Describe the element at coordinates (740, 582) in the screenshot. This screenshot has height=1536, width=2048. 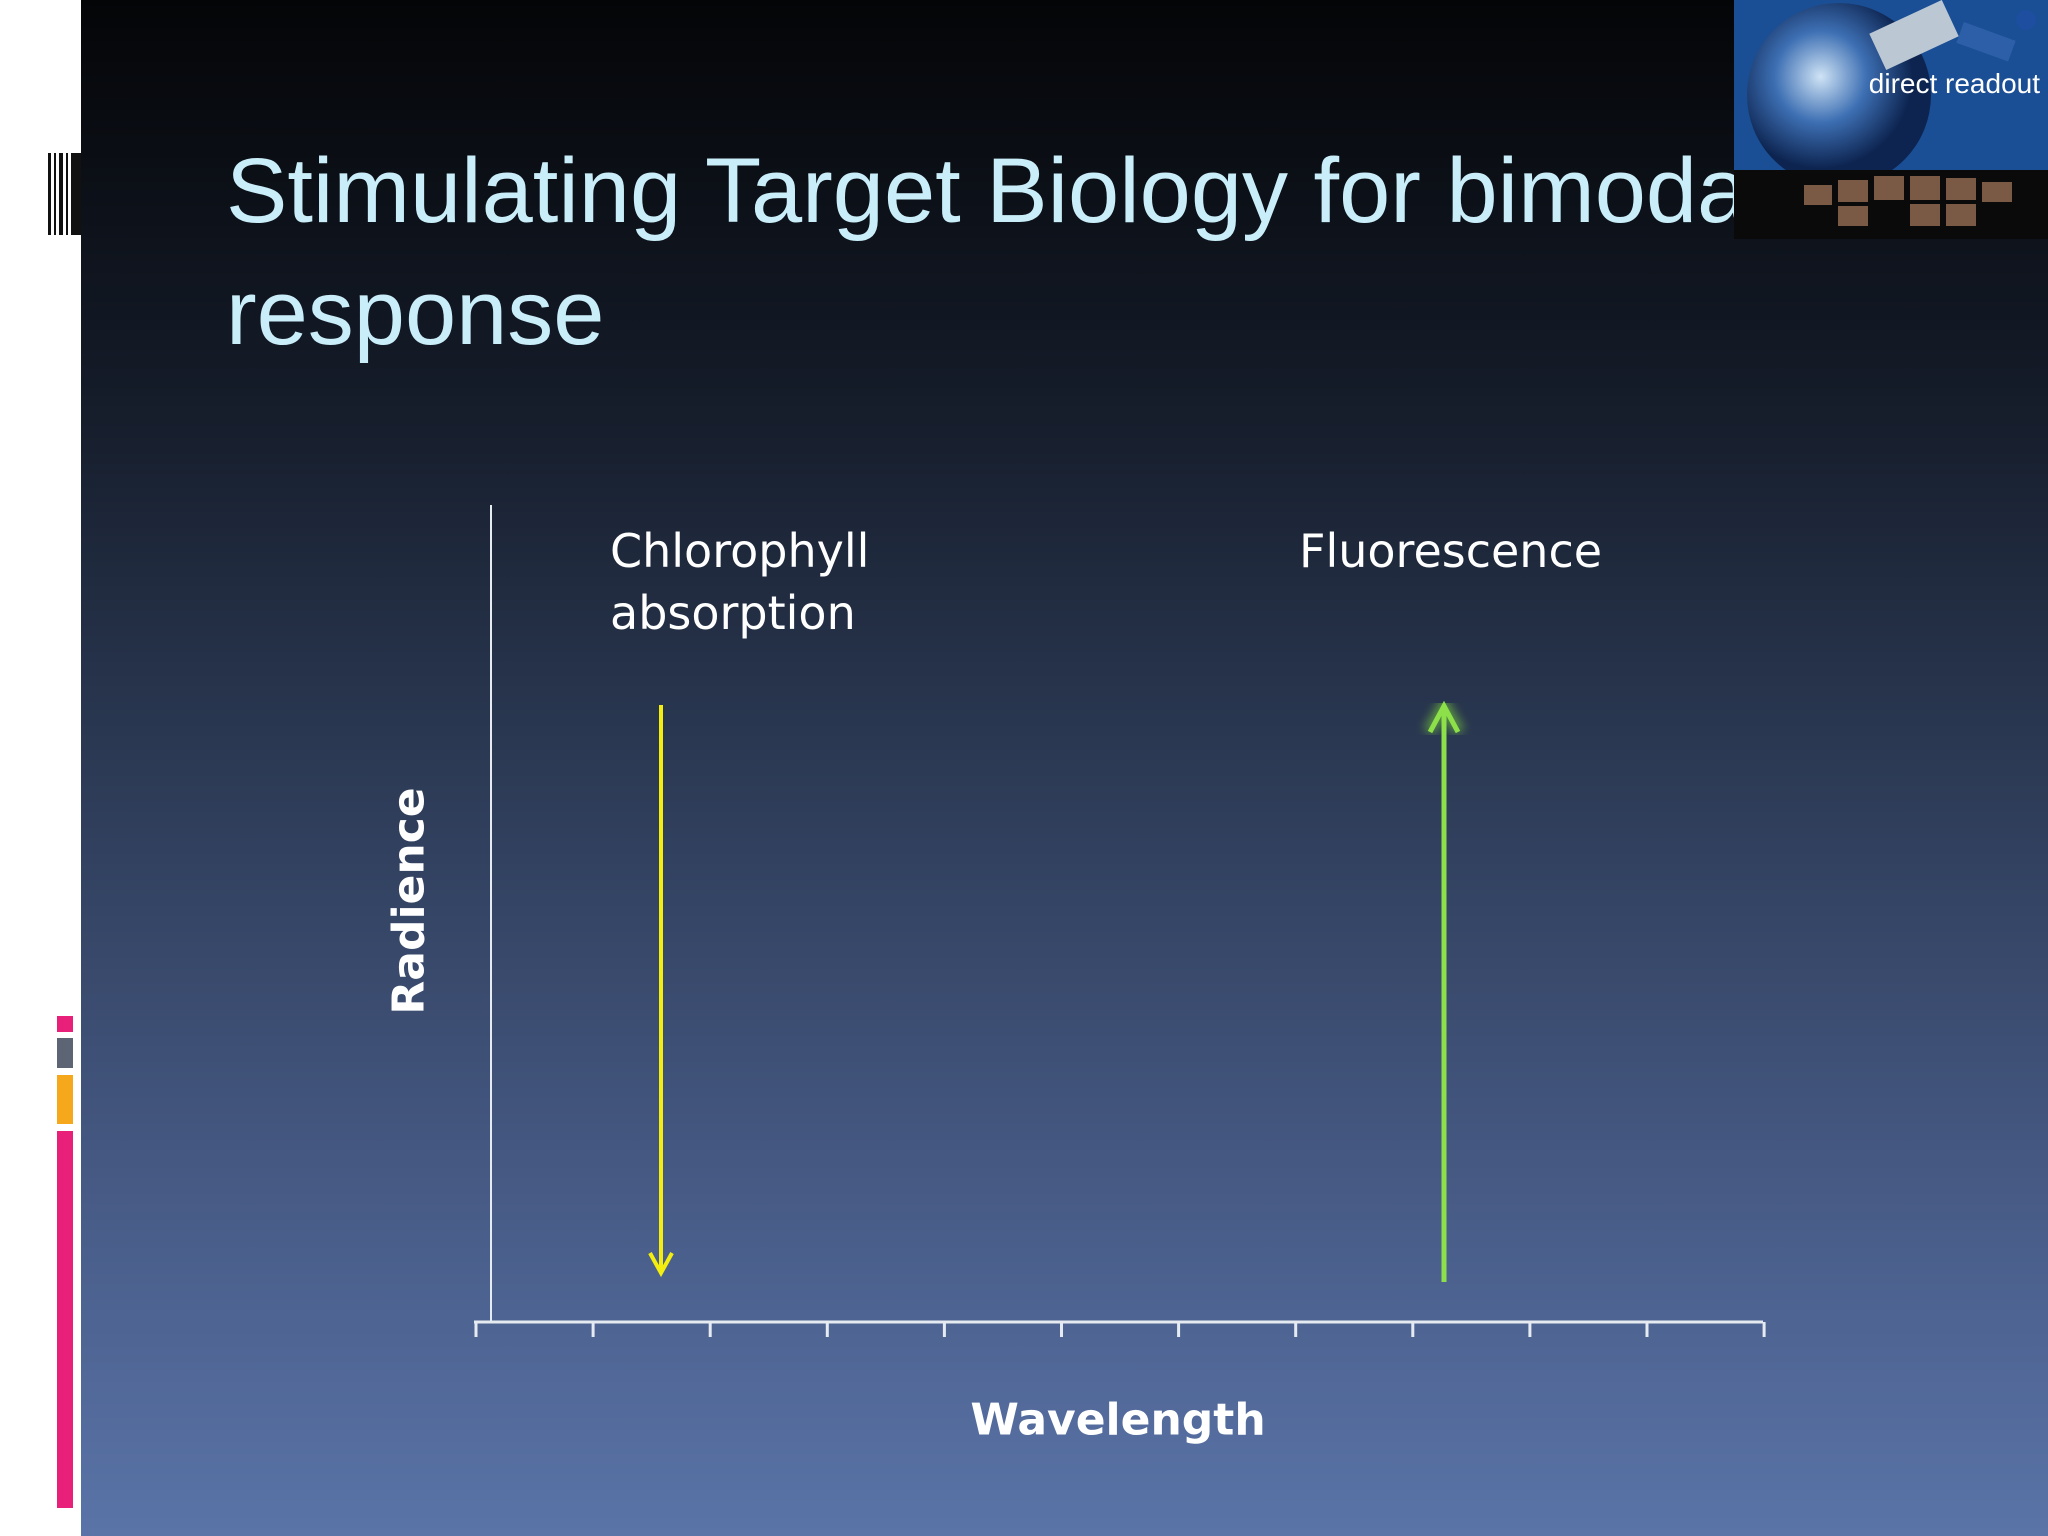
I see `diagram-label: Chlorophyll absorption` at that location.